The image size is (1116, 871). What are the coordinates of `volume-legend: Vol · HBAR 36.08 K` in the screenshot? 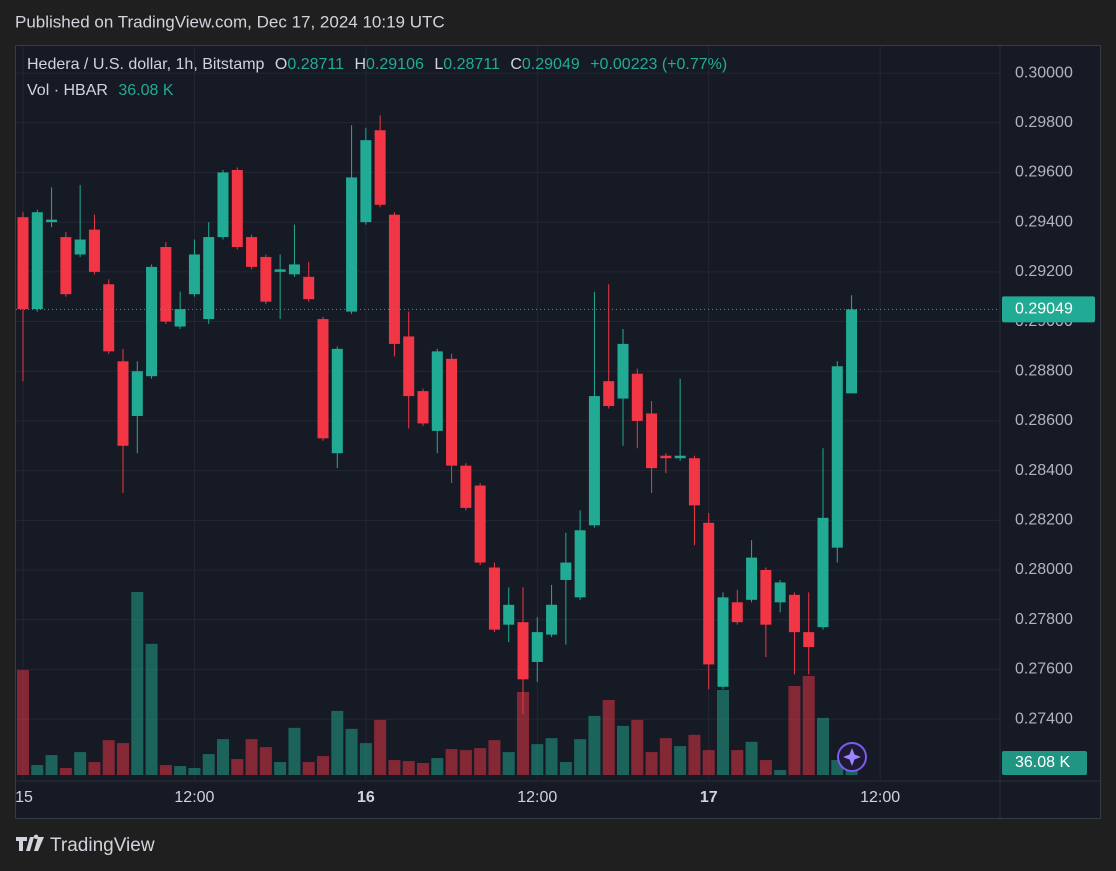 It's located at (100, 90).